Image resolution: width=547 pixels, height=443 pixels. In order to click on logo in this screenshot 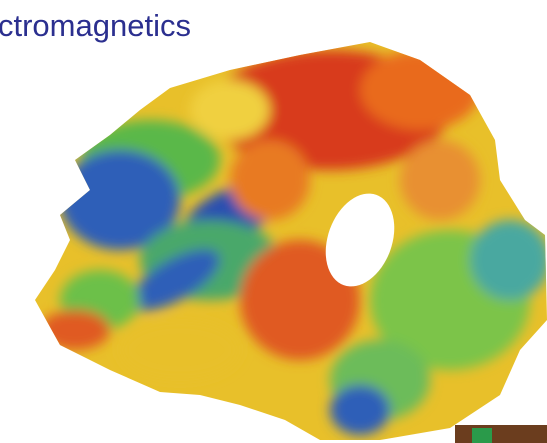, I will do `click(501, 434)`.